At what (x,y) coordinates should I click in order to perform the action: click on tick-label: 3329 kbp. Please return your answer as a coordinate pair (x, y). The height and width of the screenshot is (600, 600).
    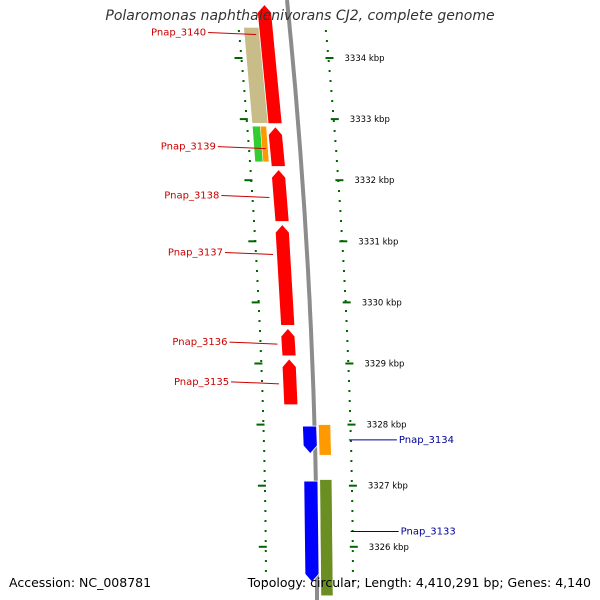
    Looking at the image, I should click on (384, 365).